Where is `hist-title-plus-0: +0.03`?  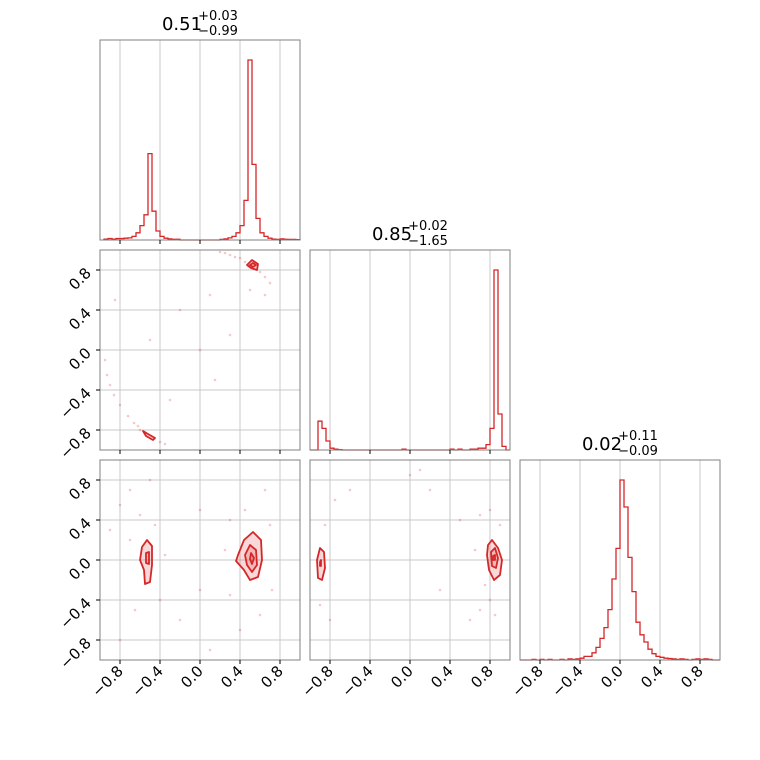 hist-title-plus-0: +0.03 is located at coordinates (218, 16).